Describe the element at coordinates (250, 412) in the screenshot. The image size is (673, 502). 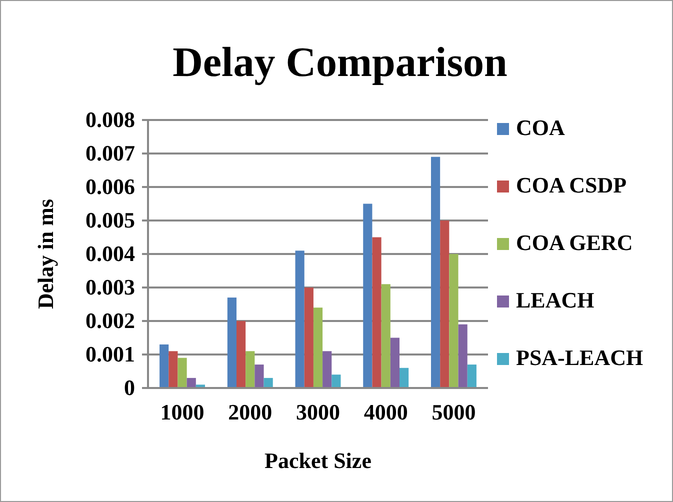
I see `x-tick-label: 2000` at that location.